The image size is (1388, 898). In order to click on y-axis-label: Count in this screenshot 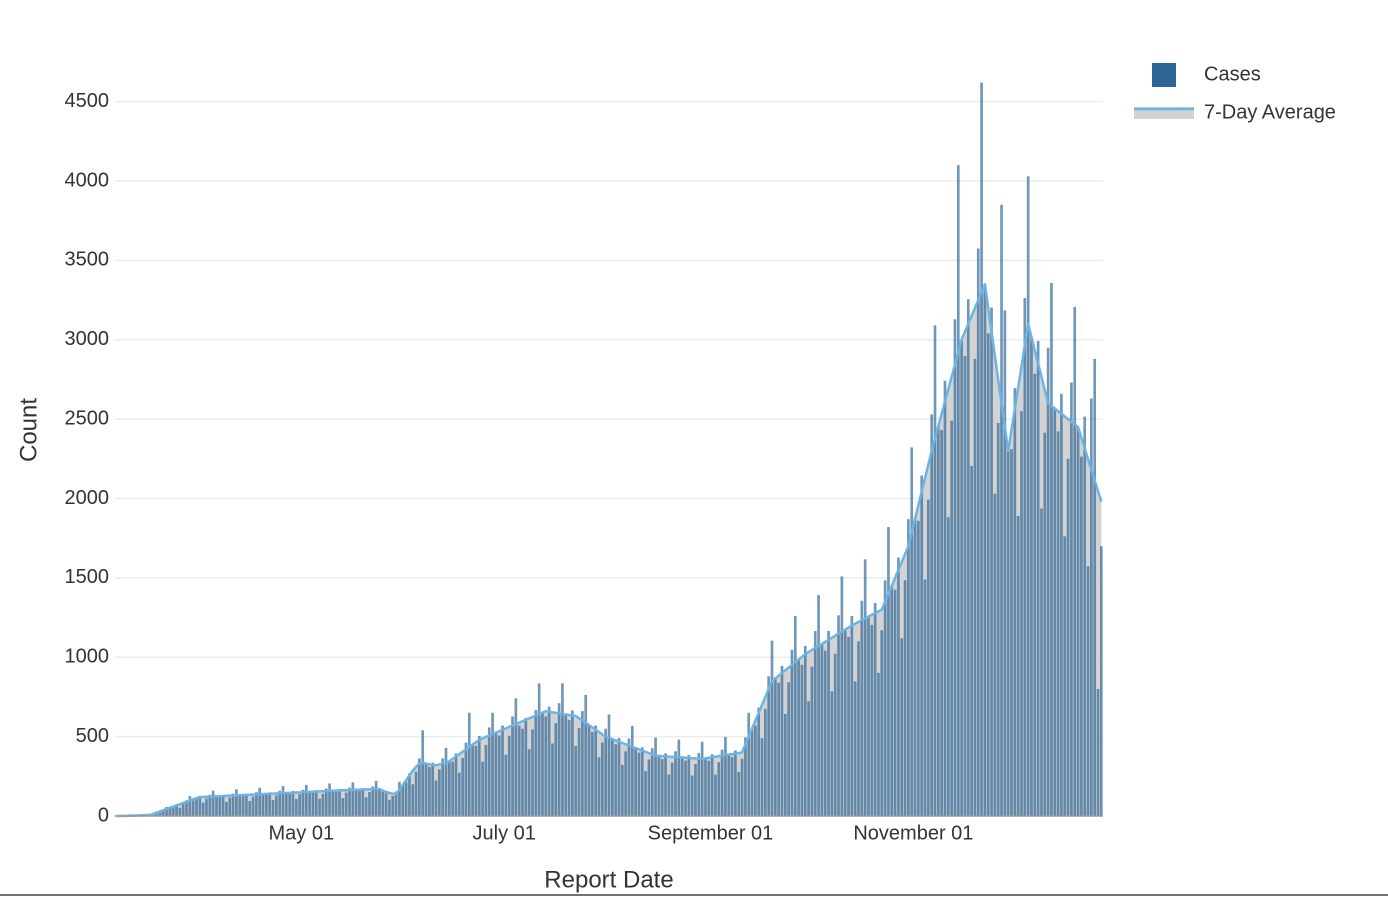, I will do `click(28, 430)`.